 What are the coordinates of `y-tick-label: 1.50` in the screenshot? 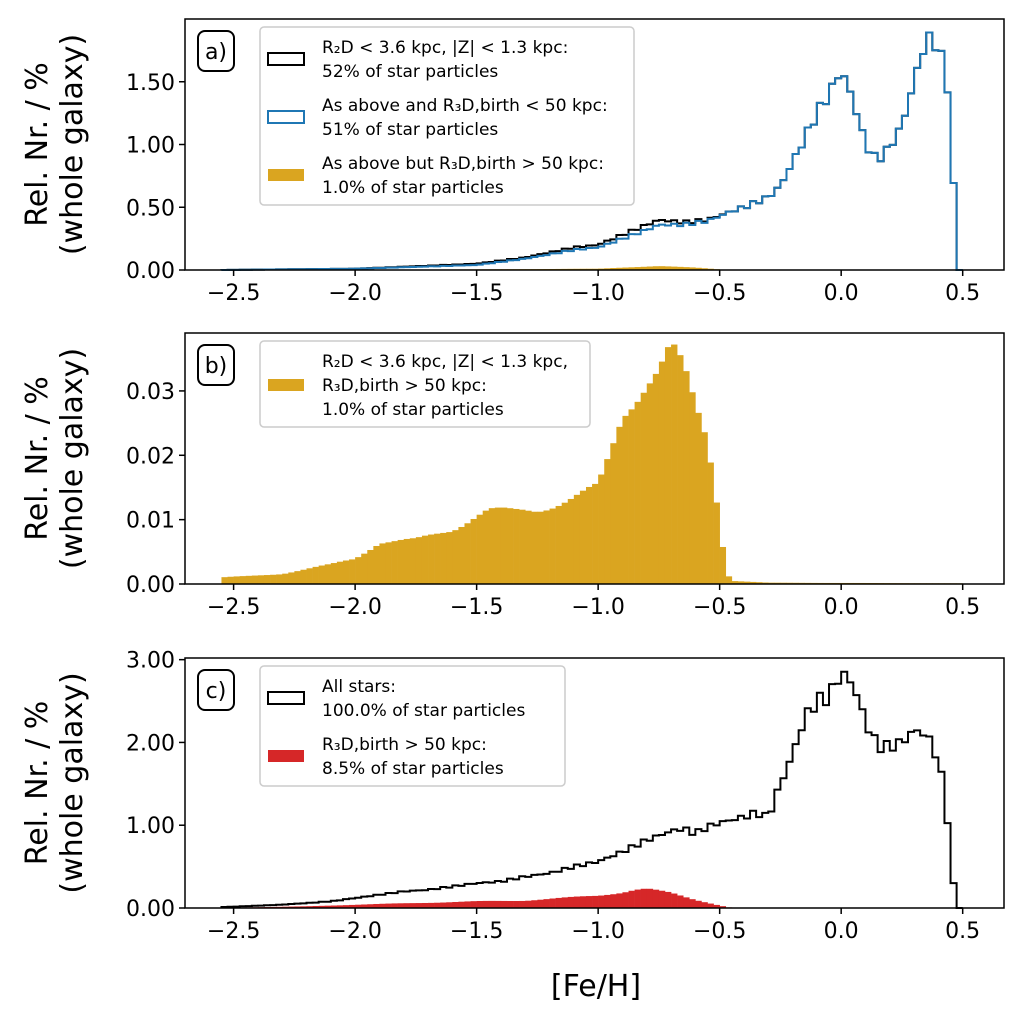 It's located at (150, 83).